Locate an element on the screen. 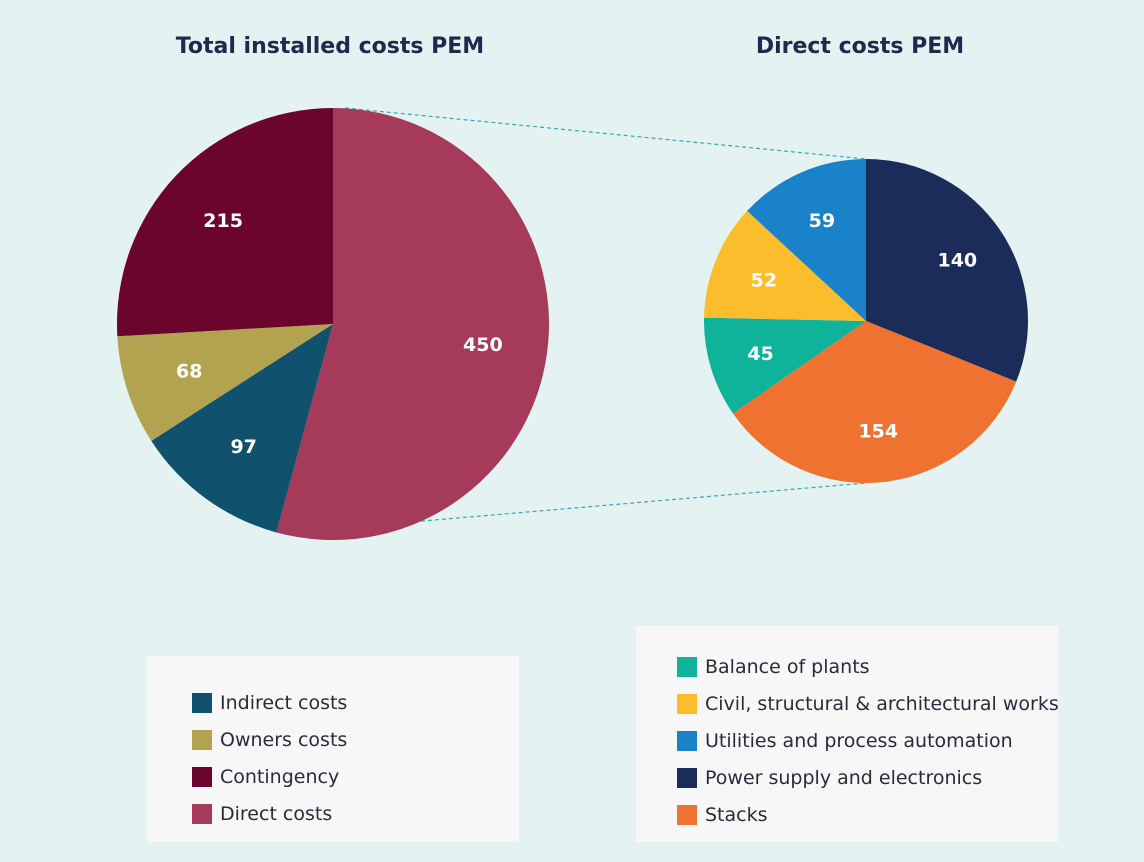 This screenshot has width=1144, height=862. legend-label: Utilities and process automation is located at coordinates (859, 740).